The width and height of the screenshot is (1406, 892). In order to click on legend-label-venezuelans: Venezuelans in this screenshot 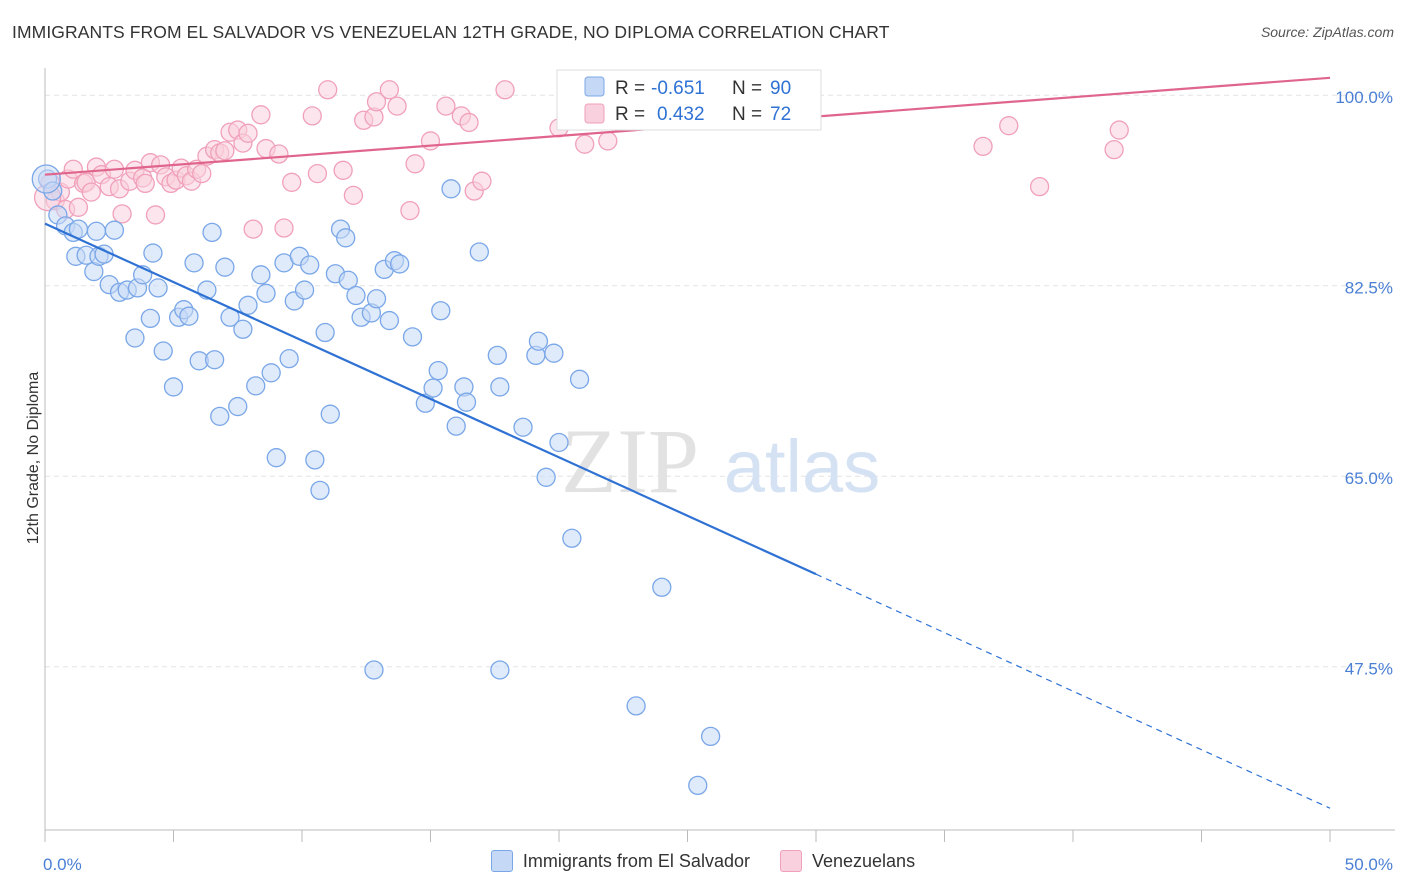, I will do `click(863, 860)`.